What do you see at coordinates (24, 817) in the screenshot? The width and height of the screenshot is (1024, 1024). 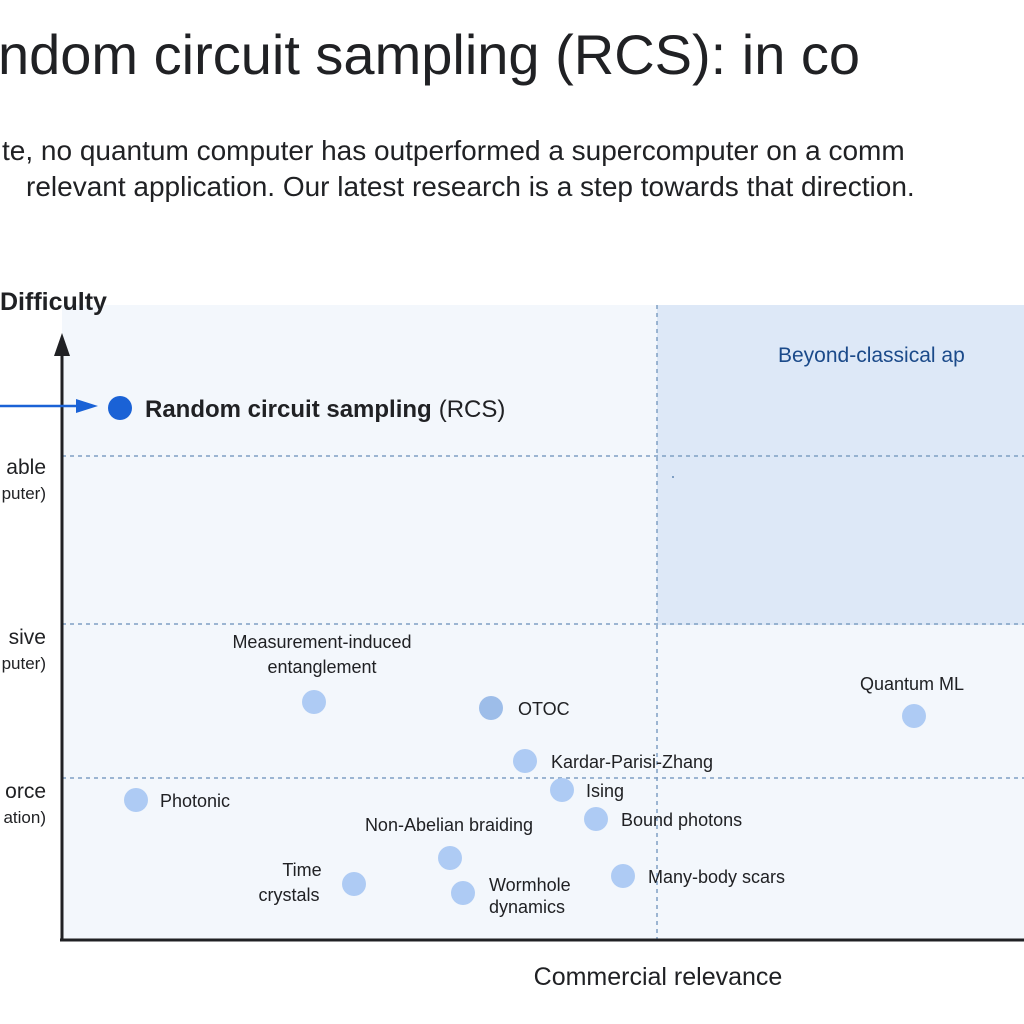 I see `level-sublabel-3: ation)` at bounding box center [24, 817].